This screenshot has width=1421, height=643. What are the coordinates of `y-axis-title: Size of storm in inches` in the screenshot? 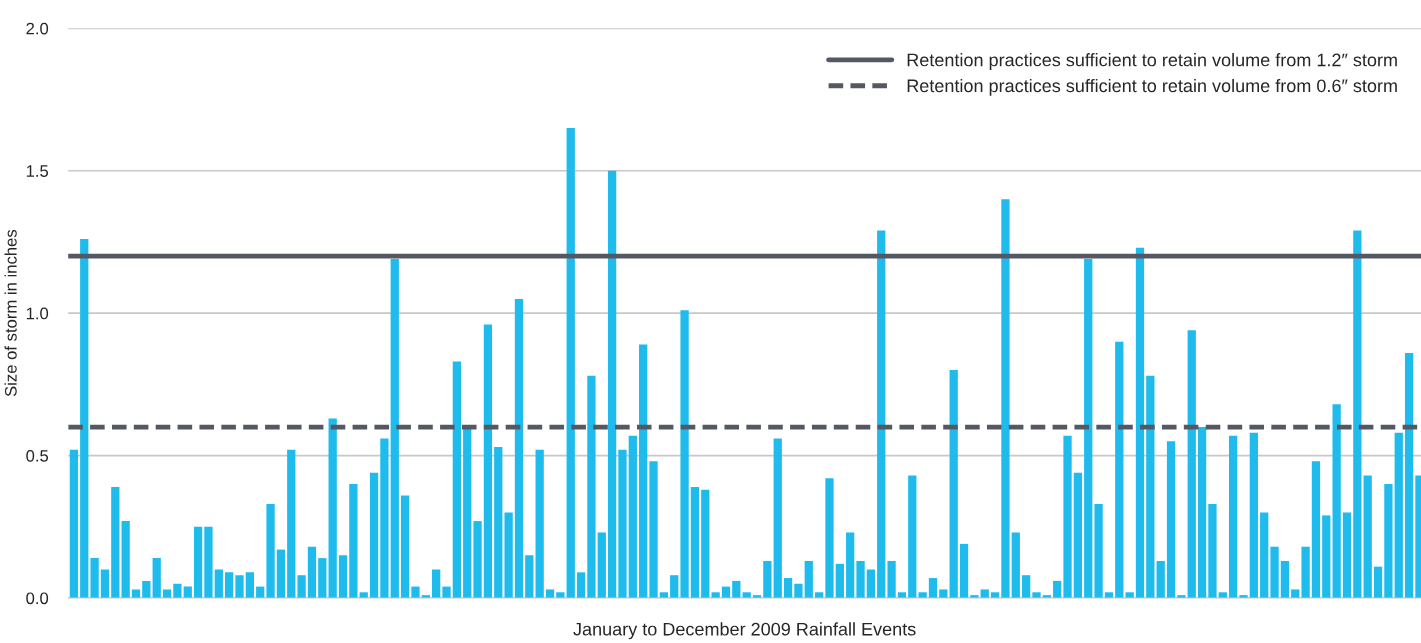 It's located at (10, 313).